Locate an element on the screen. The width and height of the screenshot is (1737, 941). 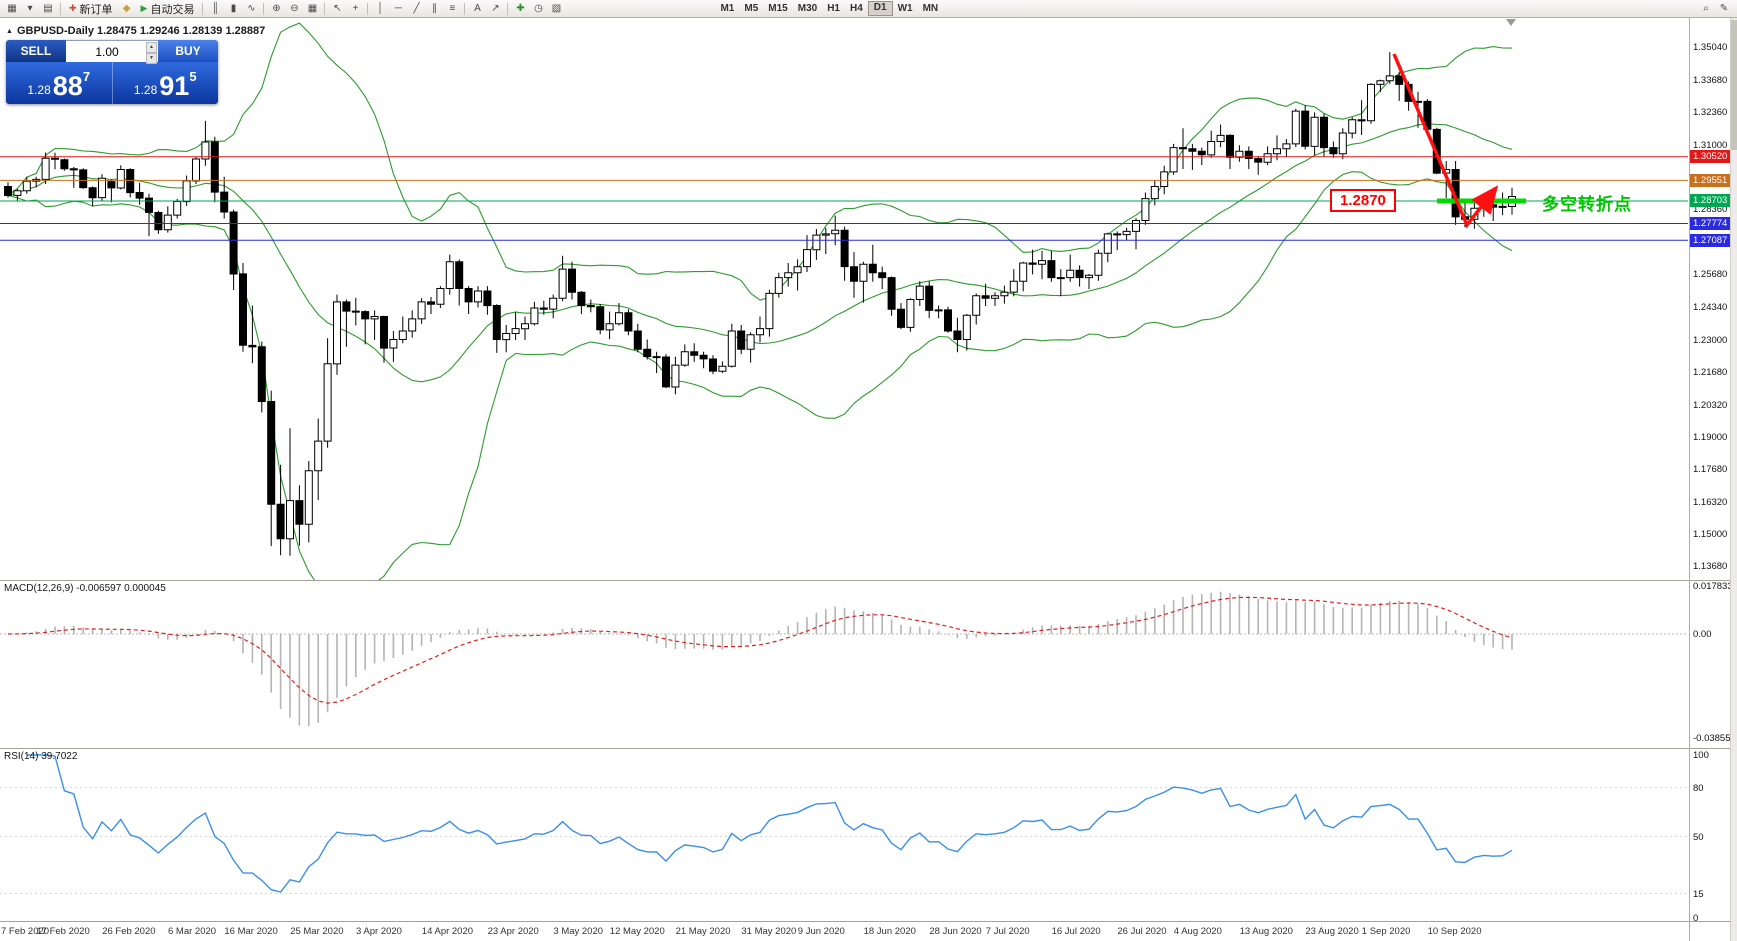
bid-price: 1.28 88 7 is located at coordinates (59, 83).